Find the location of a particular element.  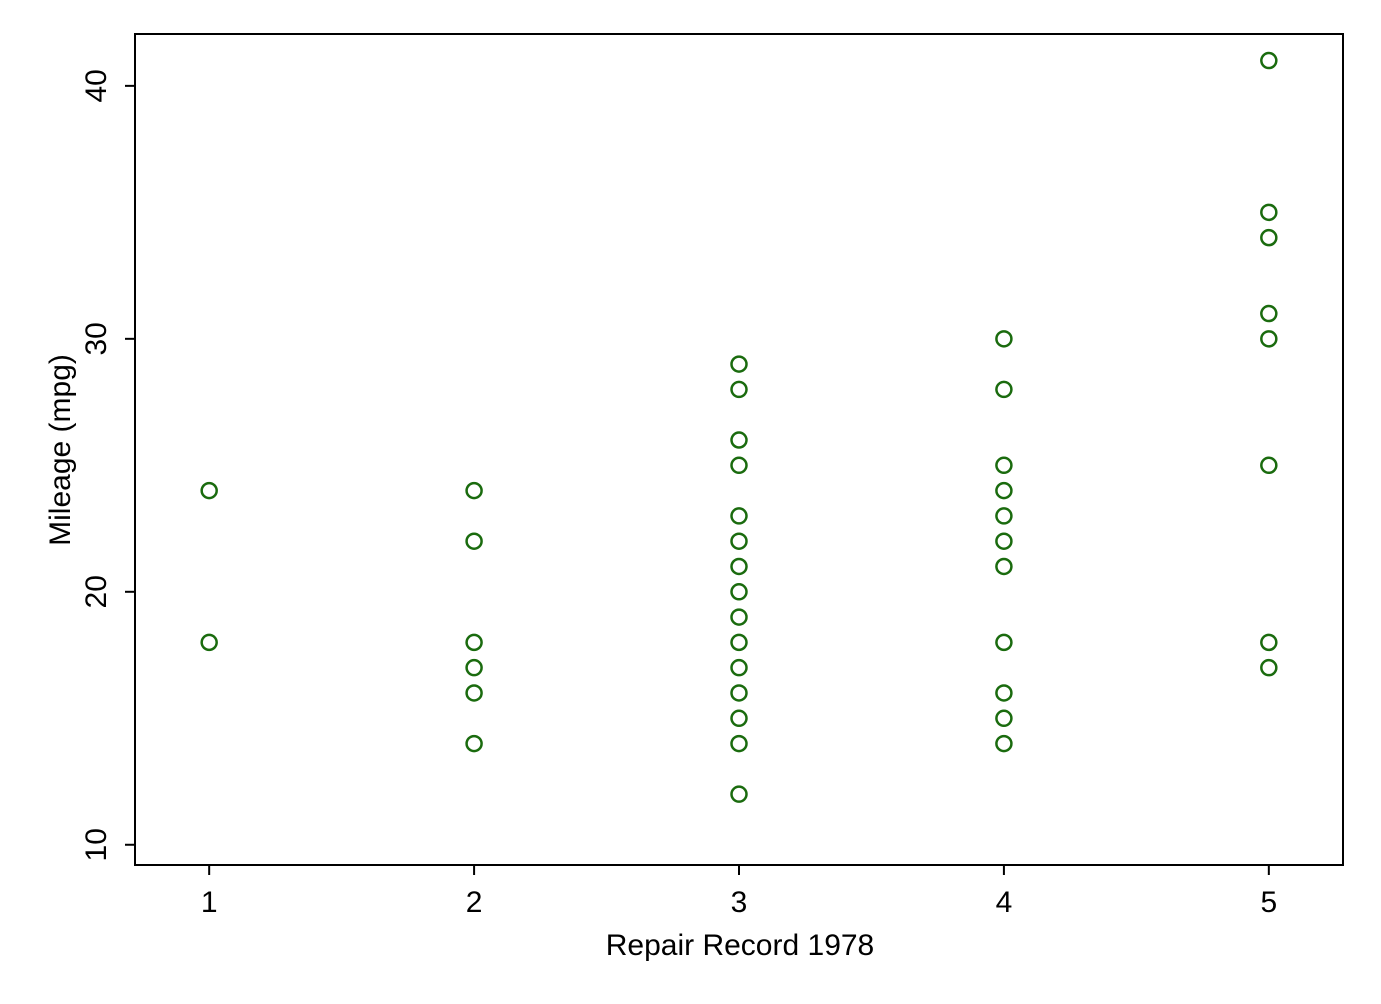

y-tick-label: 30 is located at coordinates (96, 338).